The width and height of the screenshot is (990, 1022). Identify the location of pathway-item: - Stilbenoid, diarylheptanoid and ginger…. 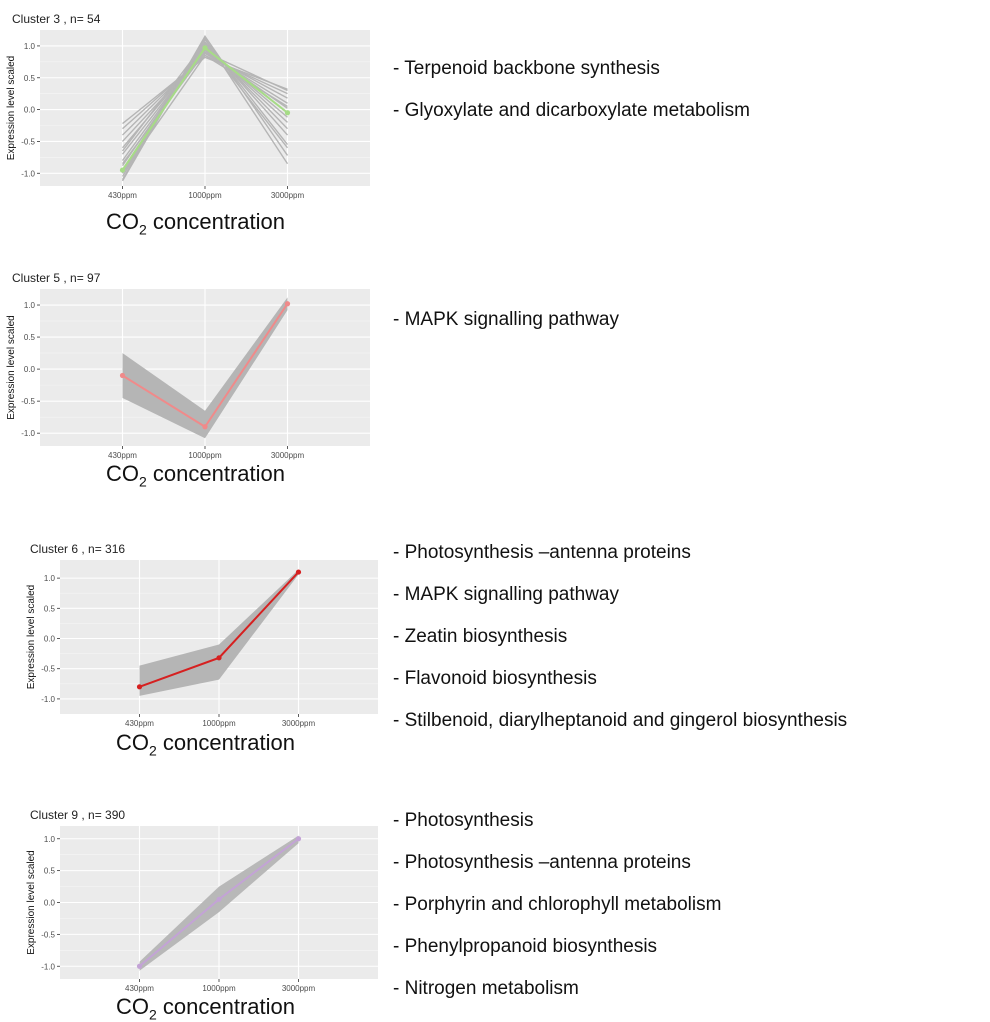
(620, 720).